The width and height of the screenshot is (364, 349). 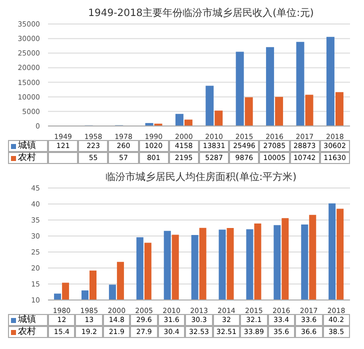 I want to click on chart-title: 临汾市城乡居民人均住房面积(单位:平方米), so click(x=201, y=178).